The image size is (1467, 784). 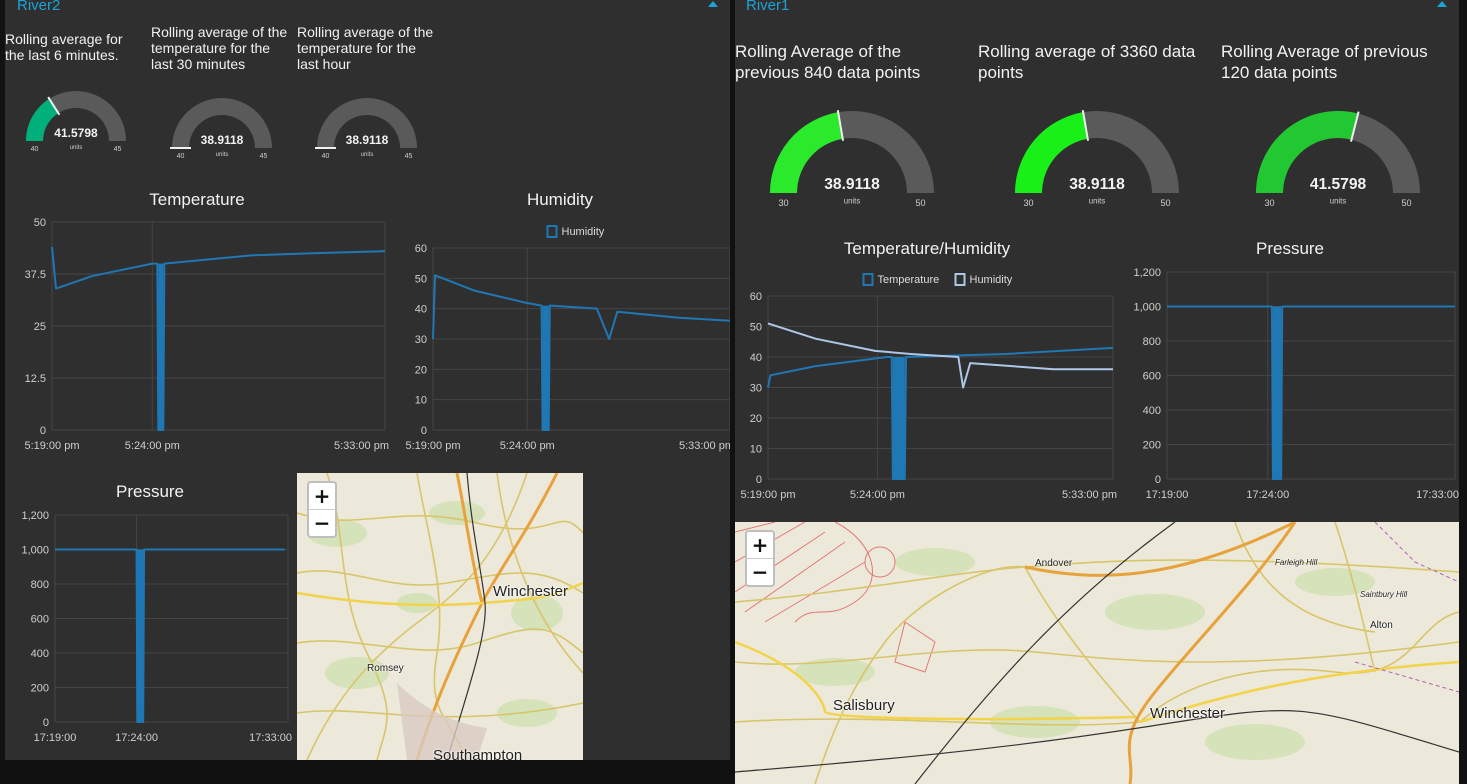 What do you see at coordinates (385, 668) in the screenshot?
I see `map-label: Romsey` at bounding box center [385, 668].